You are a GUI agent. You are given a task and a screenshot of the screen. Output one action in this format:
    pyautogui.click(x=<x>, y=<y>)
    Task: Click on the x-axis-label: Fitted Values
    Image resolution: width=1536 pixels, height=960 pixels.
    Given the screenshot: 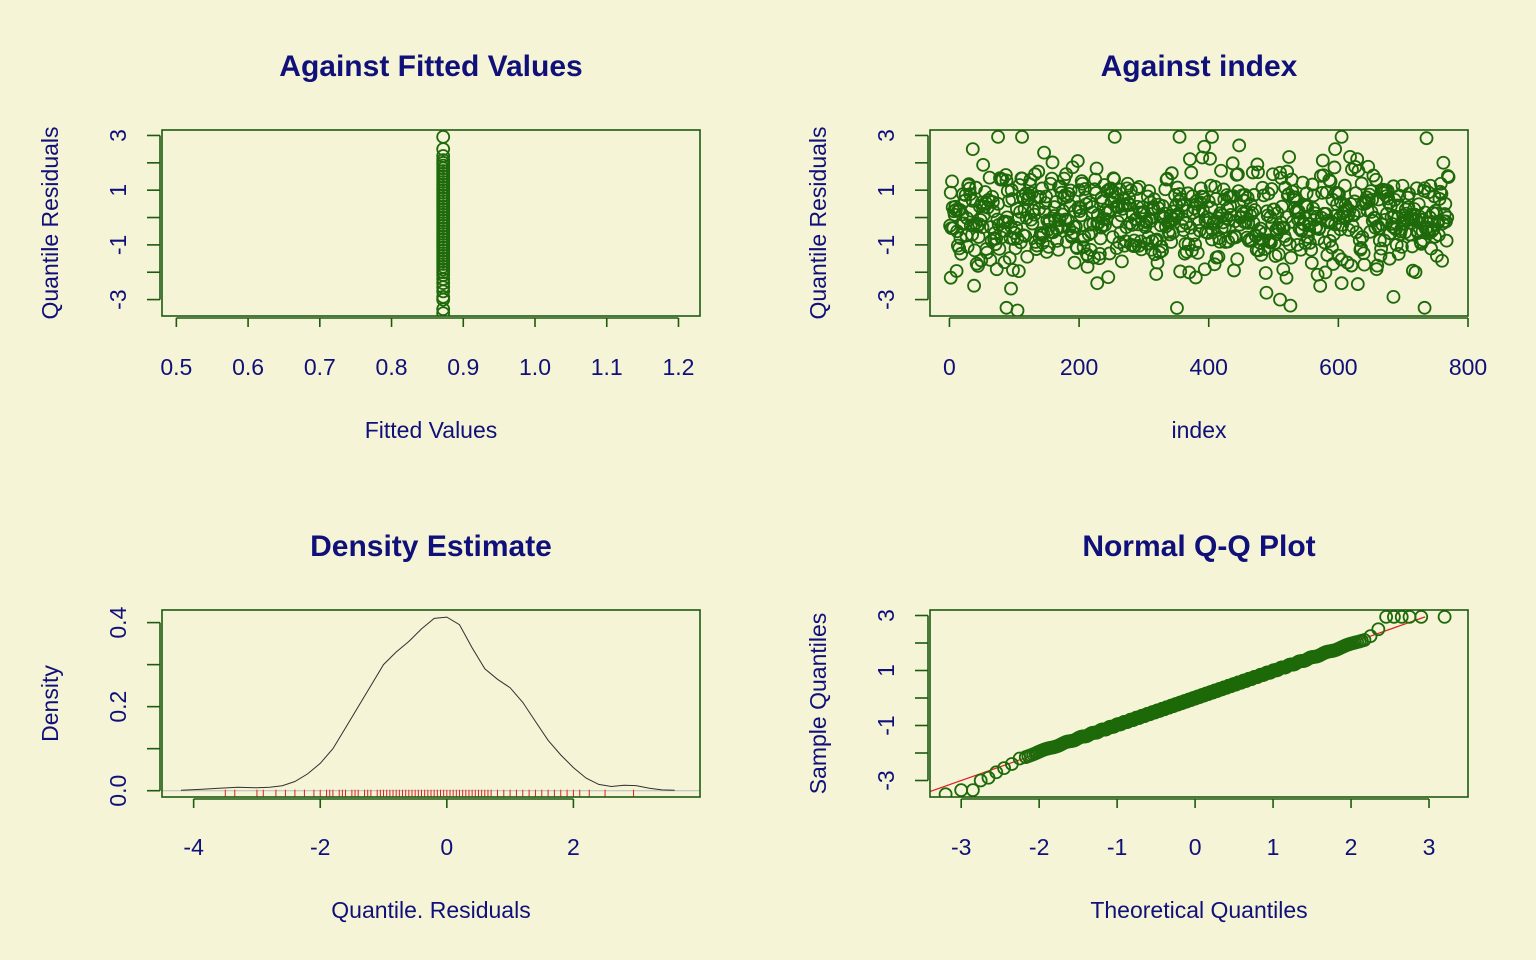 What is the action you would take?
    pyautogui.click(x=431, y=430)
    